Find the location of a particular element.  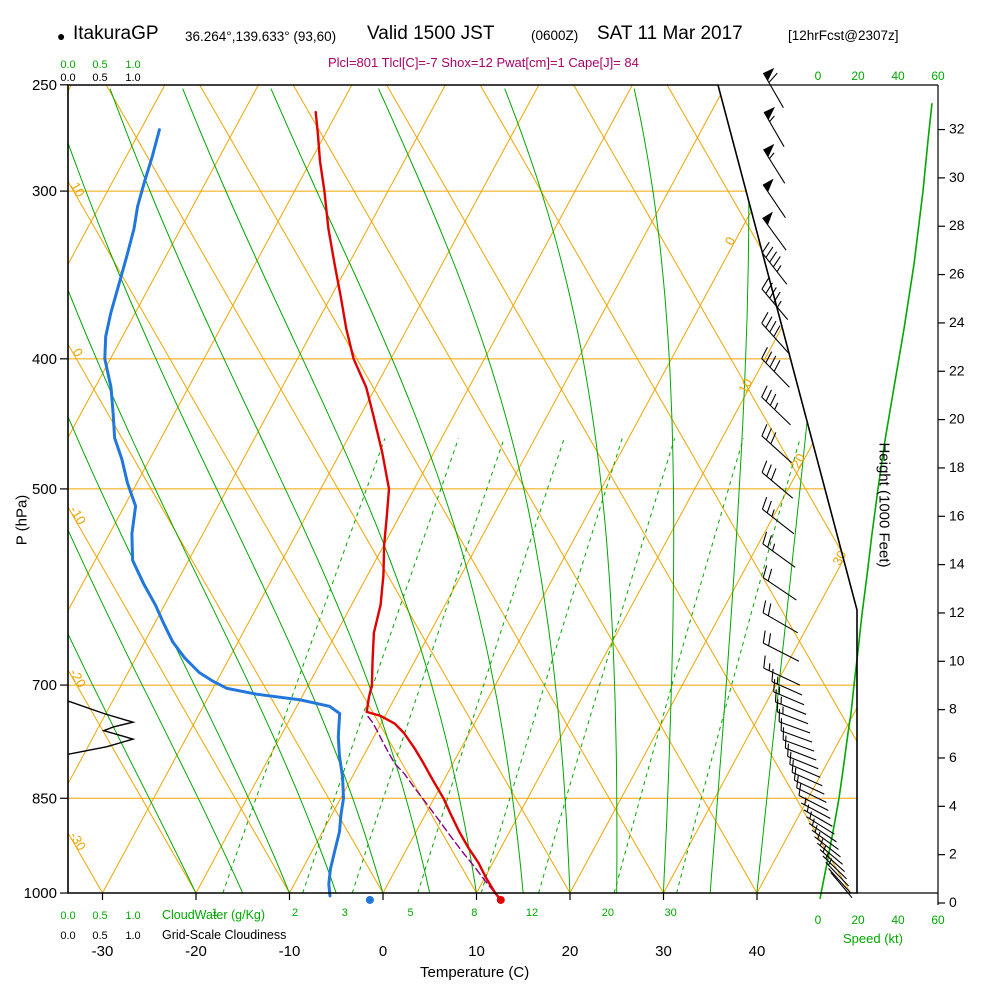

dry-adiabat-label: 0 is located at coordinates (78, 353).